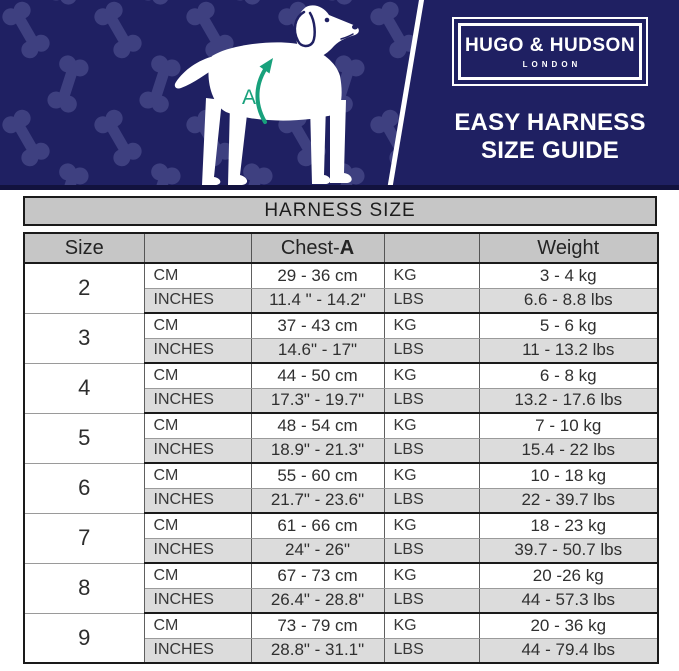 This screenshot has height=671, width=679. Describe the element at coordinates (568, 301) in the screenshot. I see `weight-lbs-value: 6.6 - 8.8 lbs` at that location.